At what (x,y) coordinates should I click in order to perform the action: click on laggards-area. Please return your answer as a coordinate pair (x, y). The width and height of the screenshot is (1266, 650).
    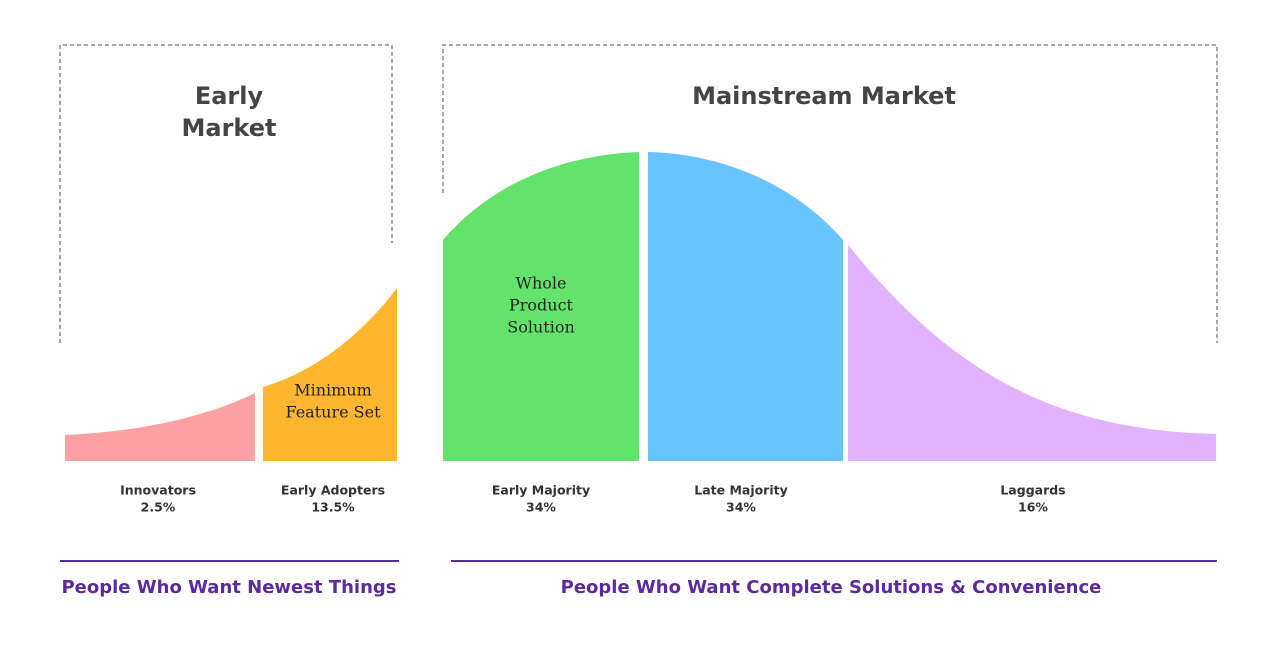
    Looking at the image, I should click on (1032, 353).